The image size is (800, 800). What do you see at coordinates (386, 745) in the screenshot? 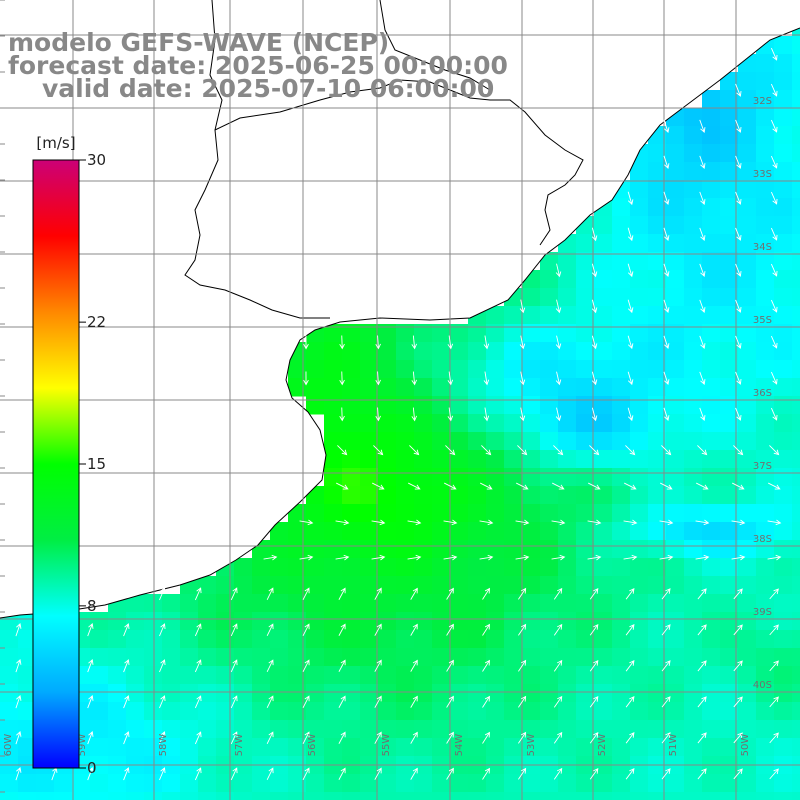
I see `longitude-label: 55W` at bounding box center [386, 745].